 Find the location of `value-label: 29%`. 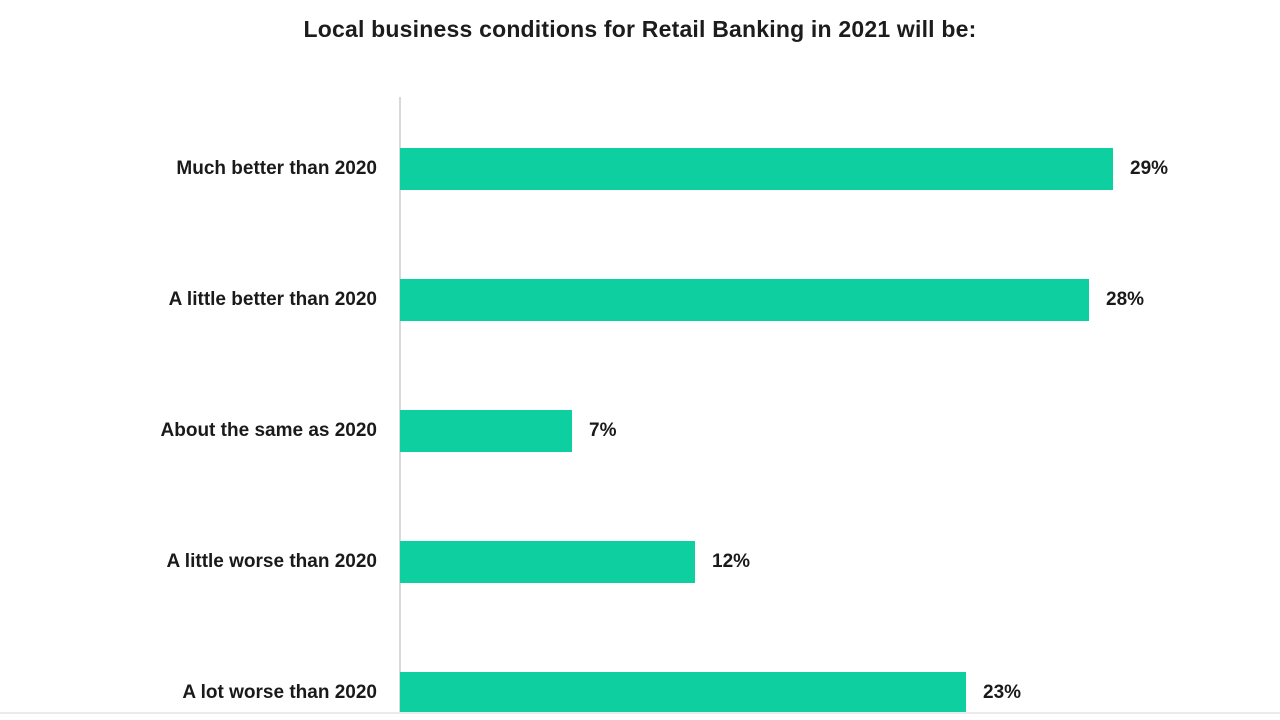

value-label: 29% is located at coordinates (1149, 168).